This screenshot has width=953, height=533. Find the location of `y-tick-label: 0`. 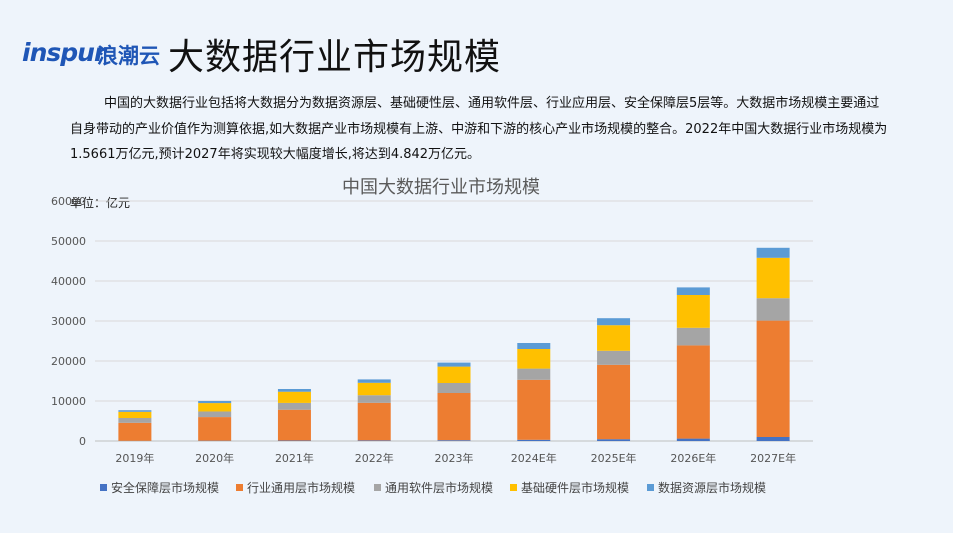

y-tick-label: 0 is located at coordinates (82, 441).